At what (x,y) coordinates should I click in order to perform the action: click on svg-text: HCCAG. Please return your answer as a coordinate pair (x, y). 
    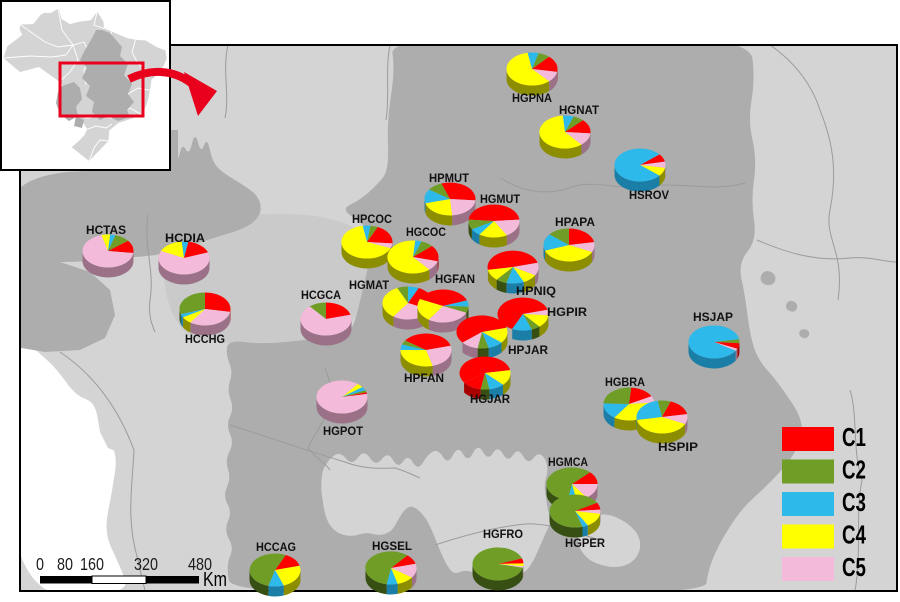
    Looking at the image, I should click on (276, 547).